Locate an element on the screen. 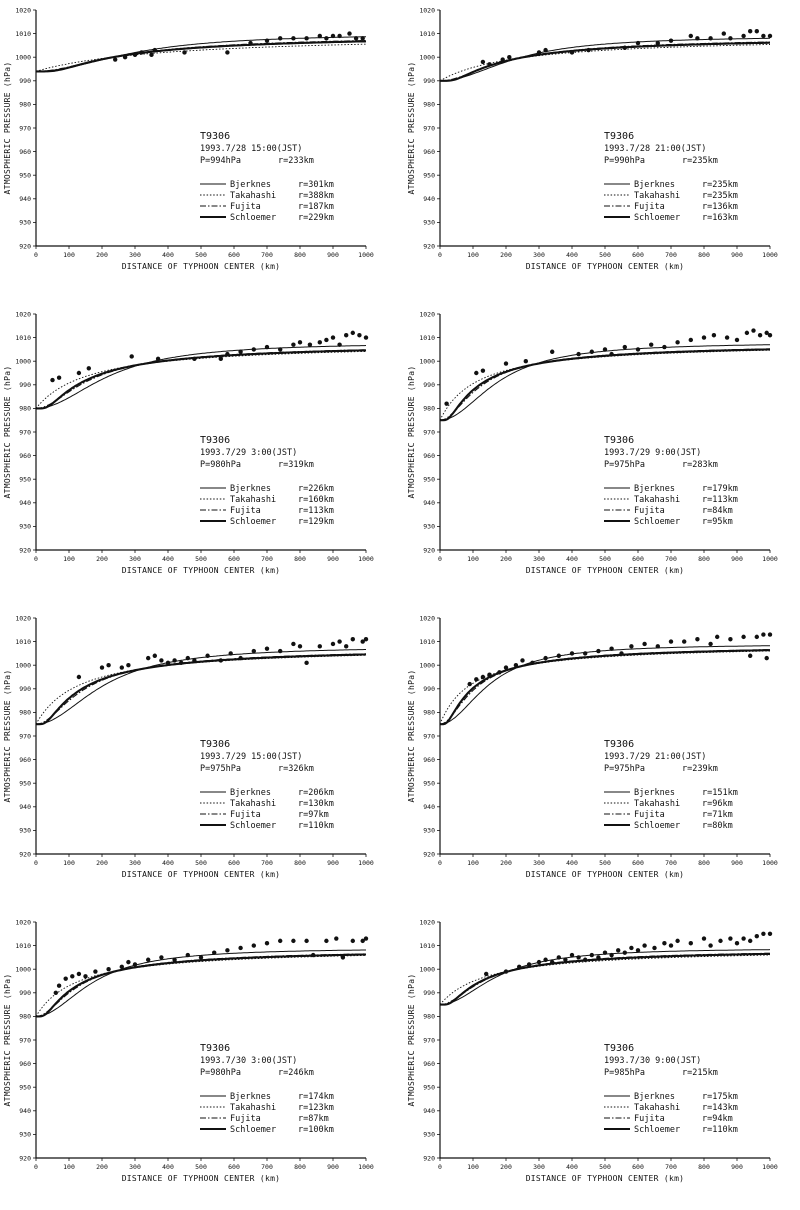  legend-label-fujita: Fujita is located at coordinates (245, 1119).